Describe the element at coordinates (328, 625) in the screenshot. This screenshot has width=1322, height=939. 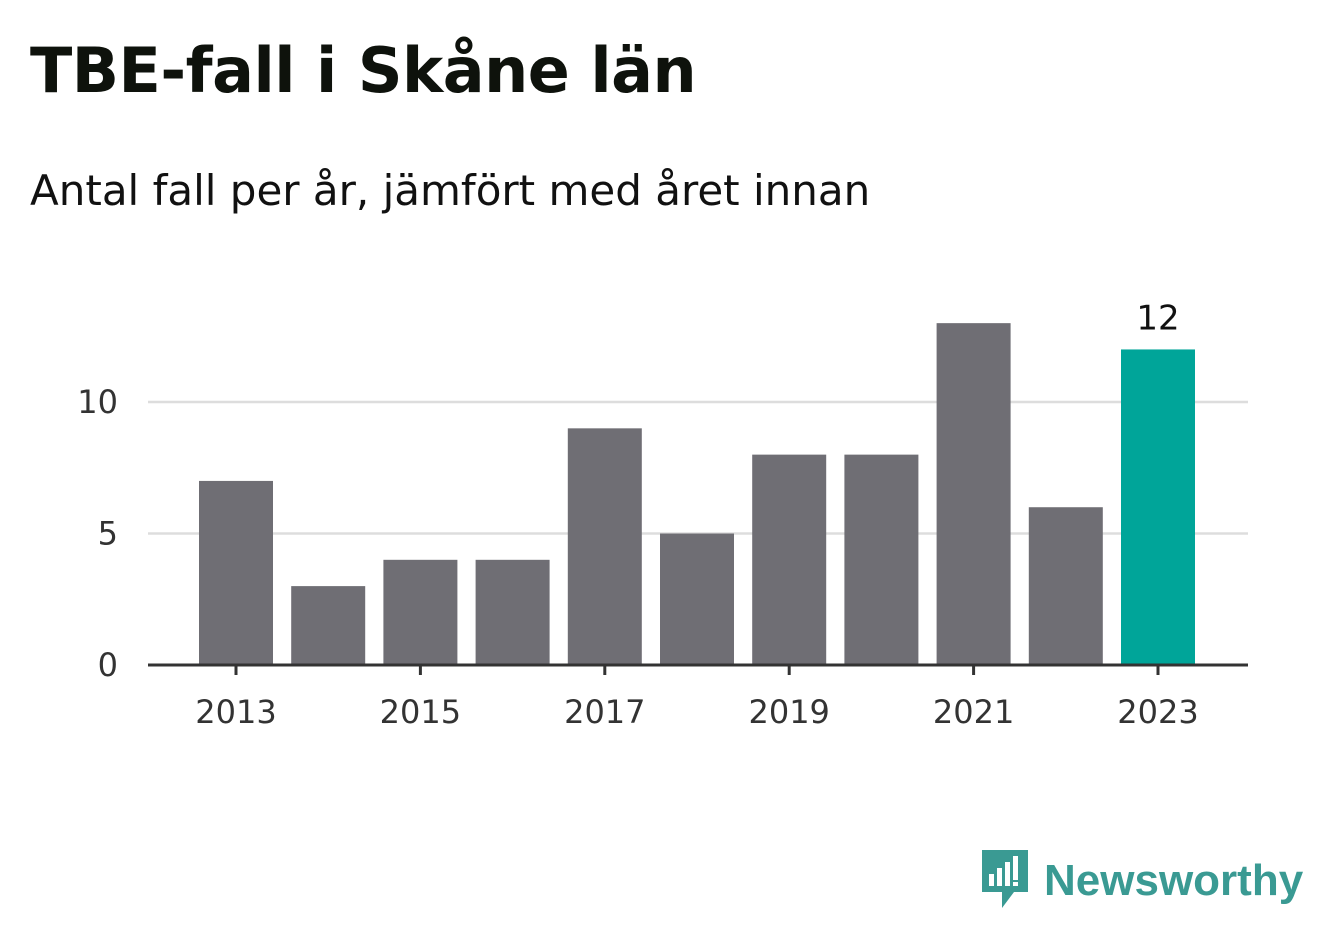
I see `bar-2014` at that location.